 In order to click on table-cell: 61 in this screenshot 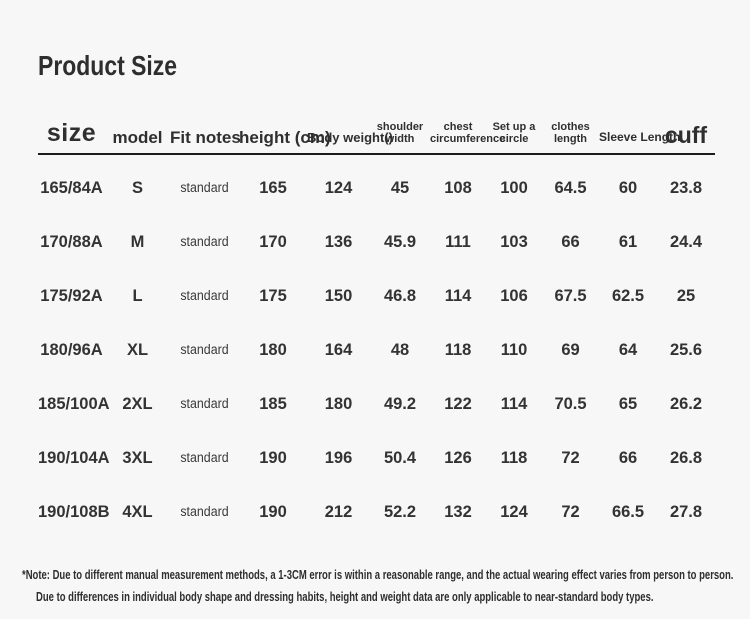, I will do `click(628, 242)`.